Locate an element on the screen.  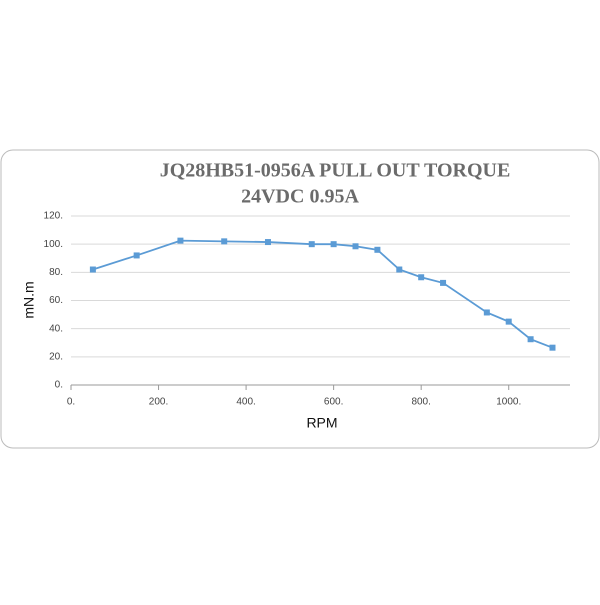
x-tick-label: 0. is located at coordinates (71, 402).